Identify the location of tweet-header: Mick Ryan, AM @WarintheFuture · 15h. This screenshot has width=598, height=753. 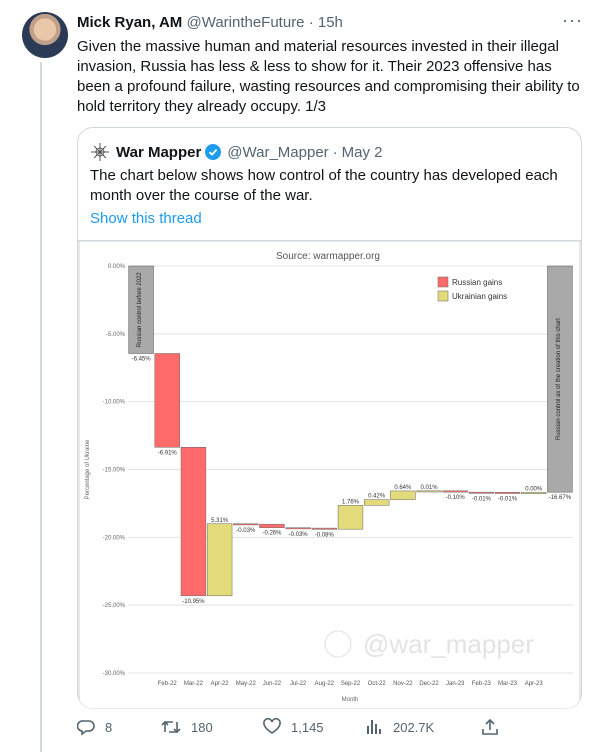
(210, 22).